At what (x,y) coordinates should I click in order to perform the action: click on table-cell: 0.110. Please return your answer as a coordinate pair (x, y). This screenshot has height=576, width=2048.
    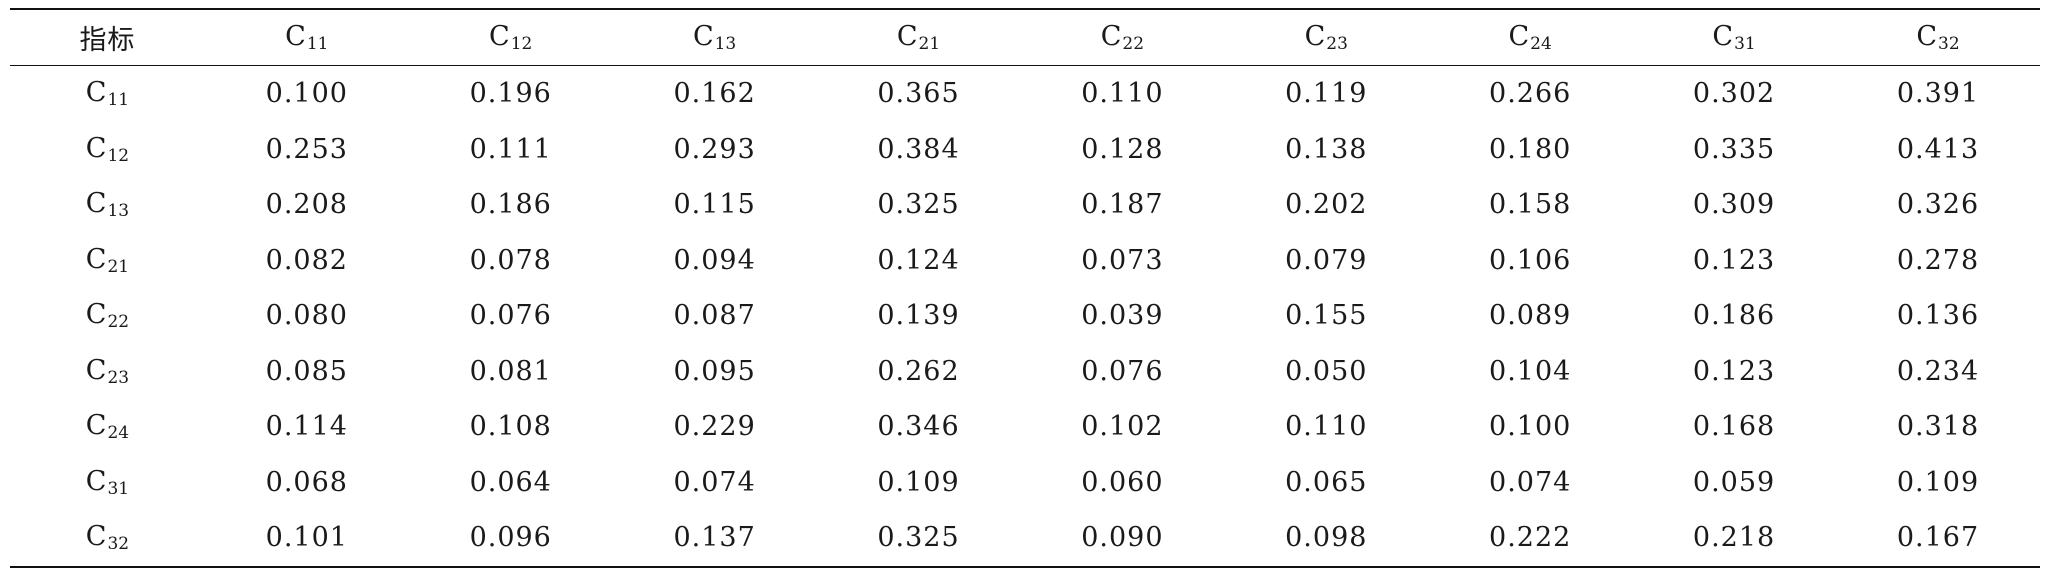
    Looking at the image, I should click on (1122, 94).